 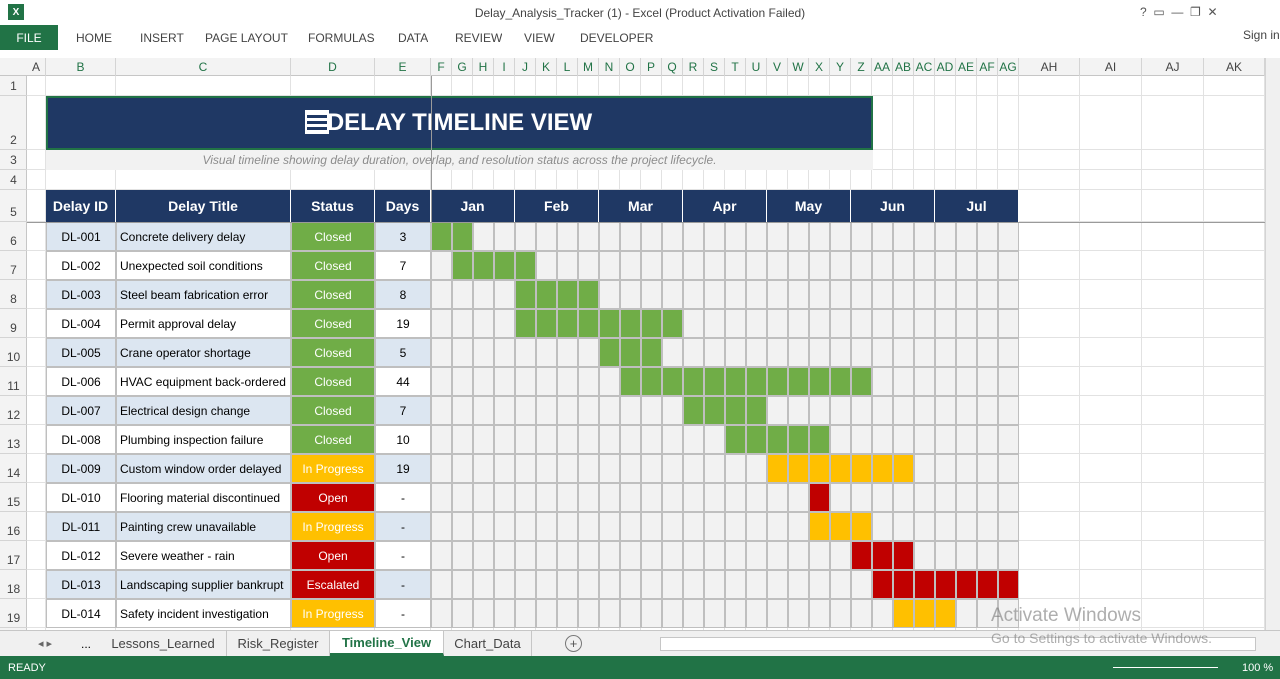 What do you see at coordinates (403, 439) in the screenshot?
I see `delay-days: 10` at bounding box center [403, 439].